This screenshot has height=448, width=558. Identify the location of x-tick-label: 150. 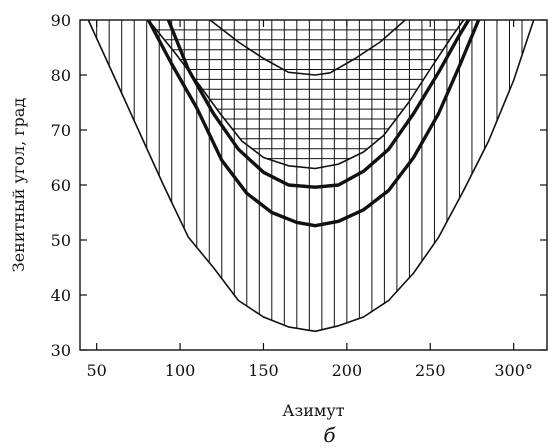
(263, 370).